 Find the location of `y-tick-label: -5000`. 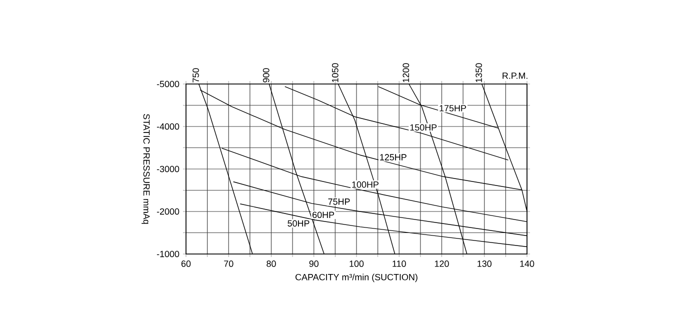

y-tick-label: -5000 is located at coordinates (168, 84).